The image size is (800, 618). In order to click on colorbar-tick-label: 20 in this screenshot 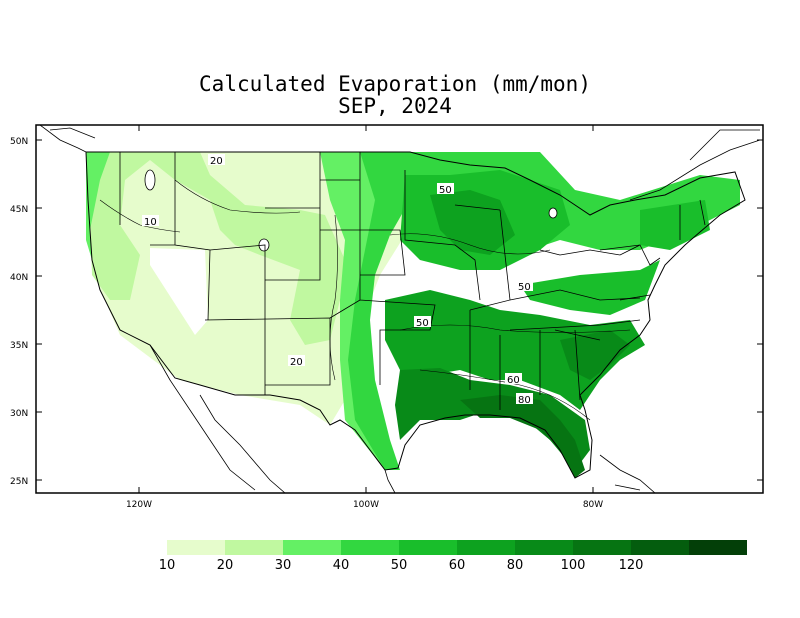, I will do `click(225, 565)`.